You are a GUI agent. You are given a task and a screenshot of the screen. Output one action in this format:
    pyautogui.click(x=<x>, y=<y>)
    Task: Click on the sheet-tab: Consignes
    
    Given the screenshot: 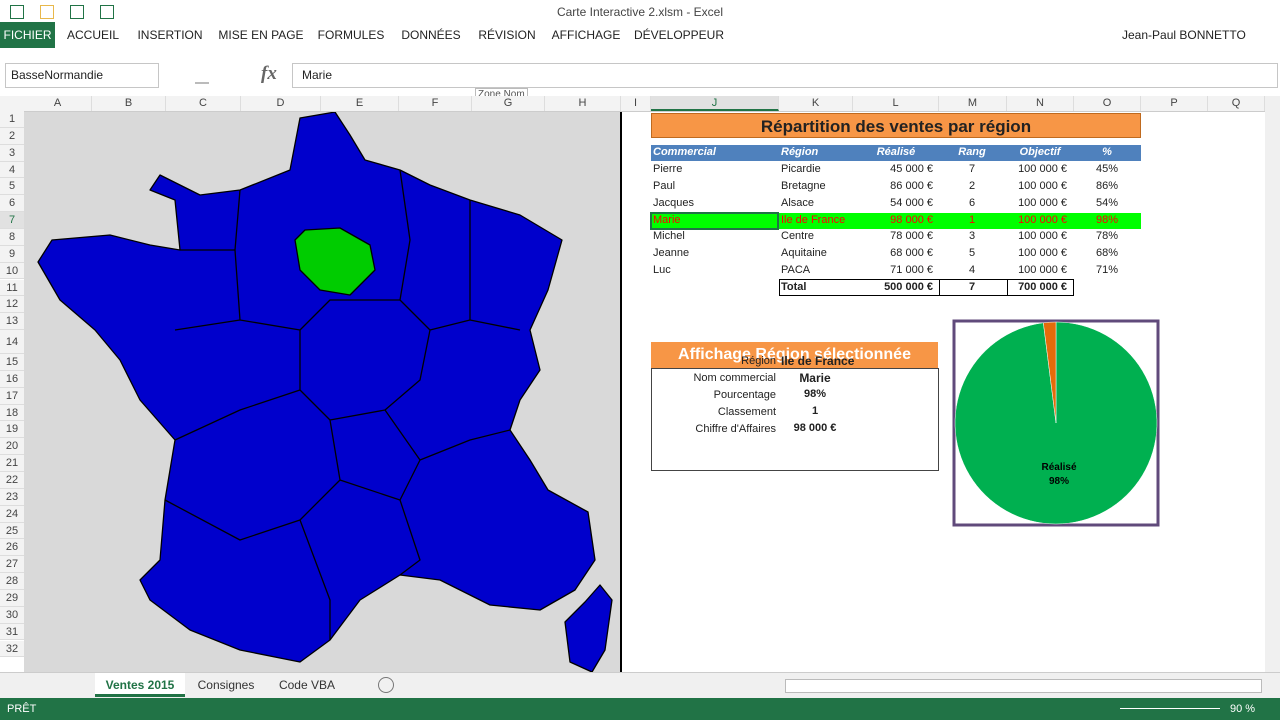 What is the action you would take?
    pyautogui.click(x=226, y=685)
    